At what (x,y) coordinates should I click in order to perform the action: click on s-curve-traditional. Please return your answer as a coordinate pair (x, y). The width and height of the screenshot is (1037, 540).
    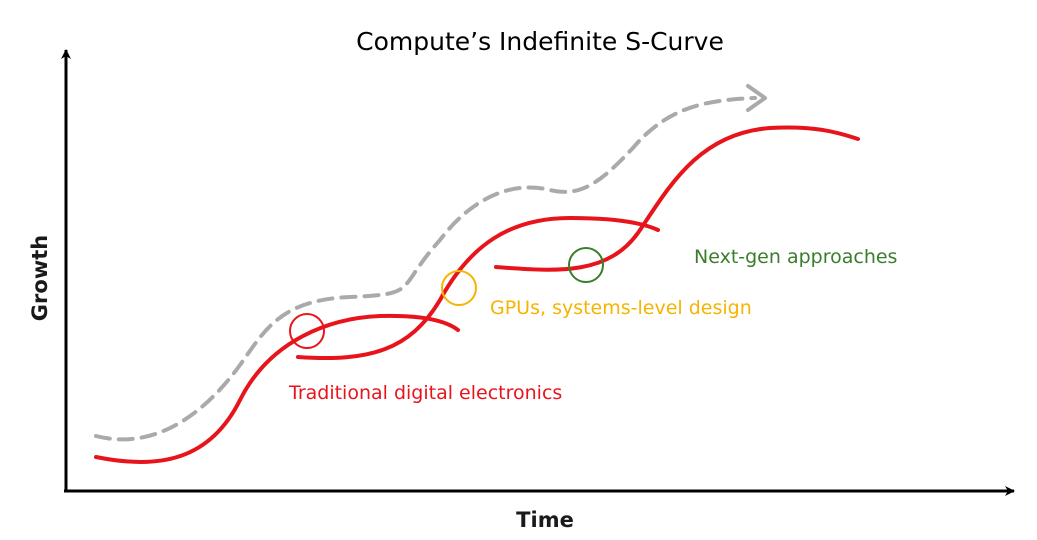
    Looking at the image, I should click on (277, 388).